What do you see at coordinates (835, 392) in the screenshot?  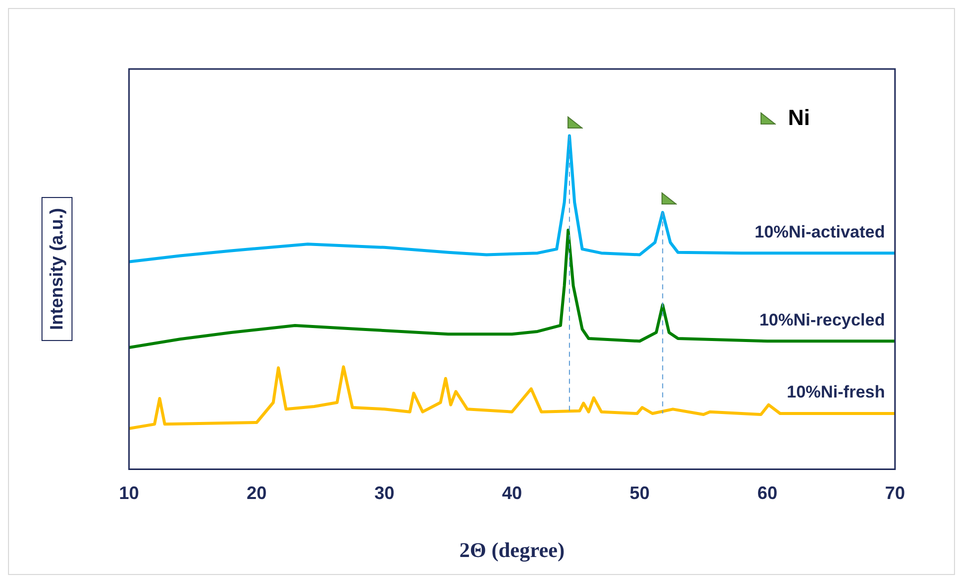 I see `series-label: 10%Ni-fresh` at bounding box center [835, 392].